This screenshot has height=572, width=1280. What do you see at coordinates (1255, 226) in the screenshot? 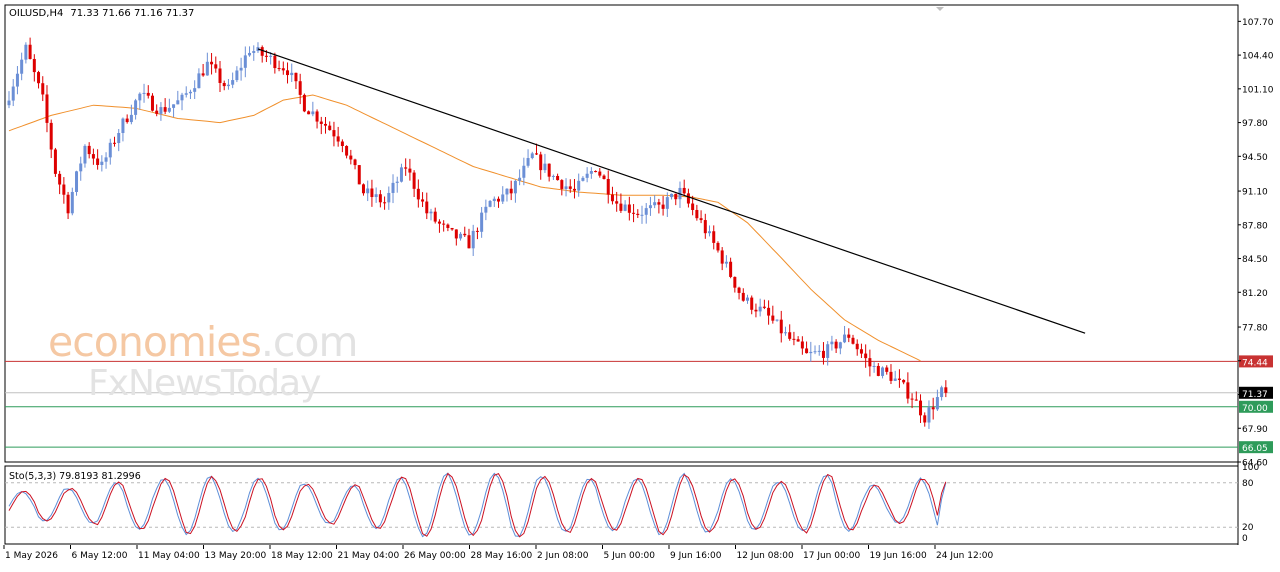
I see `price-tick-label: 87.80` at bounding box center [1255, 226].